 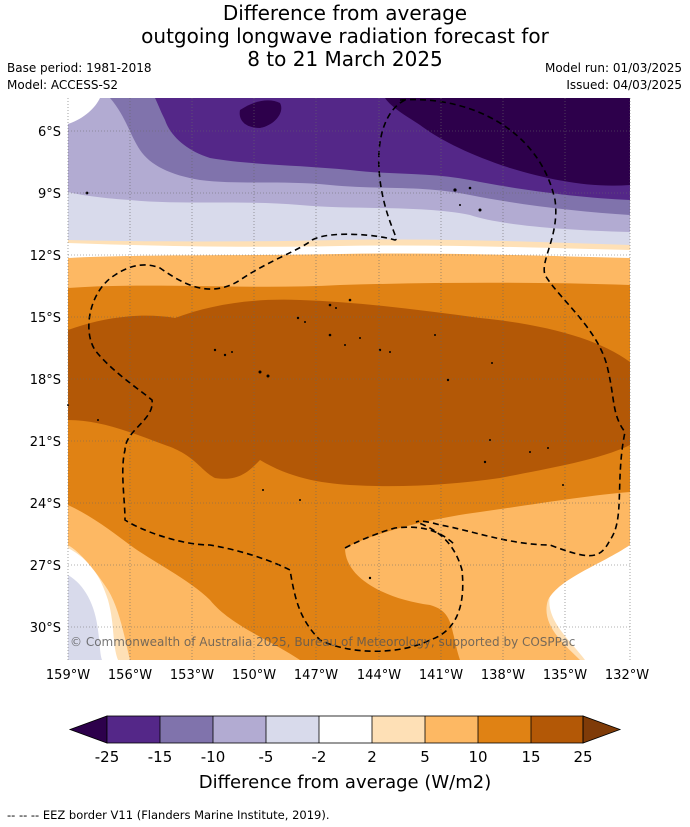 What do you see at coordinates (624, 85) in the screenshot?
I see `issued-date: Issued: 04/03/2025` at bounding box center [624, 85].